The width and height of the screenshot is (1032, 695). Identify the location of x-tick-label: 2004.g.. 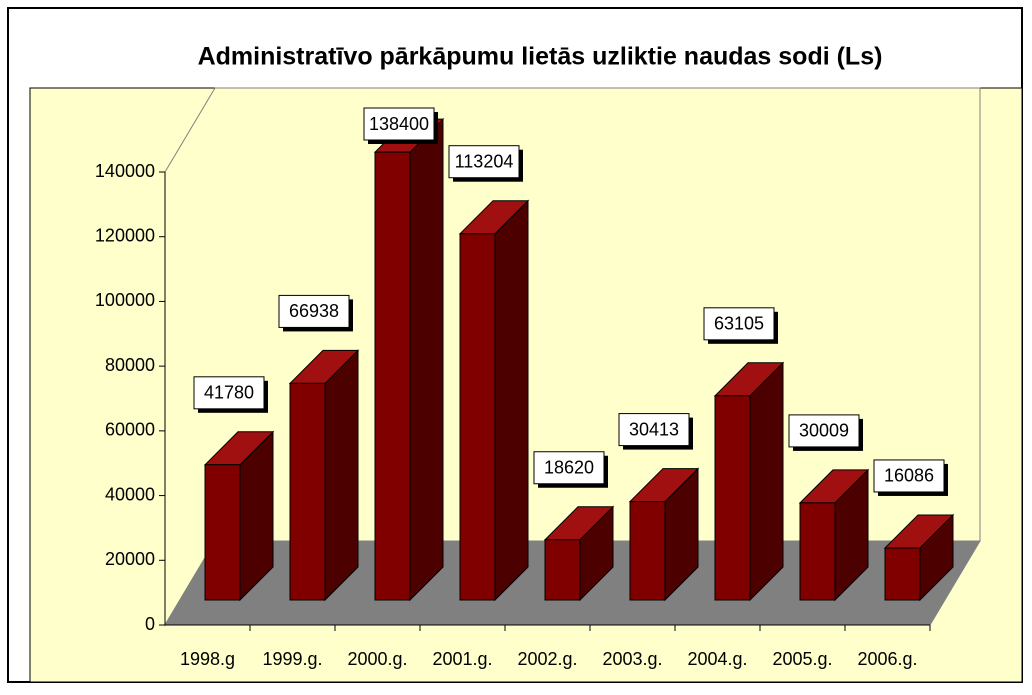
(717, 659).